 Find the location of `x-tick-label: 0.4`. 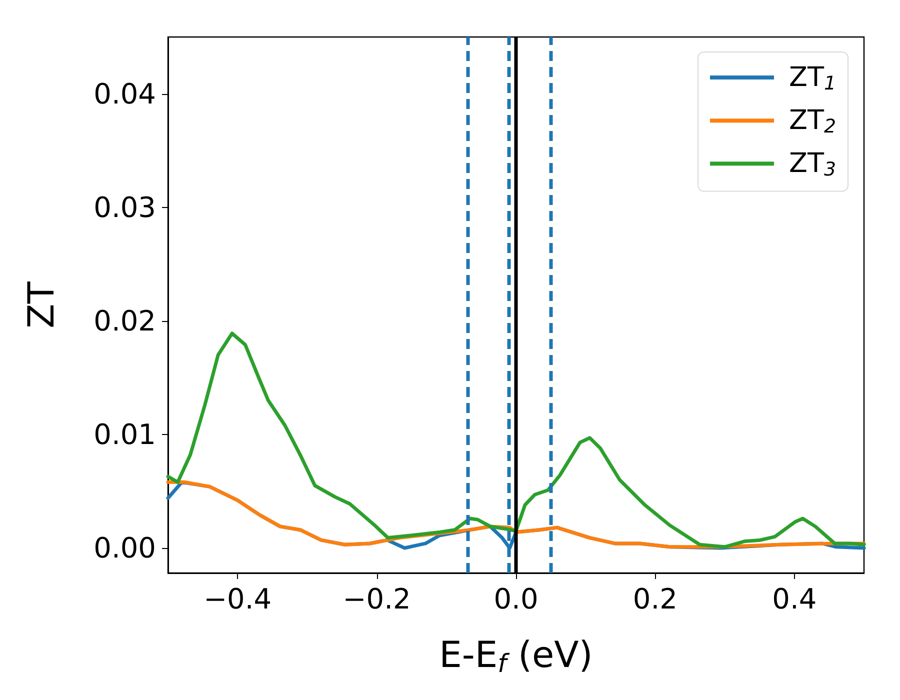

x-tick-label: 0.4 is located at coordinates (794, 599).